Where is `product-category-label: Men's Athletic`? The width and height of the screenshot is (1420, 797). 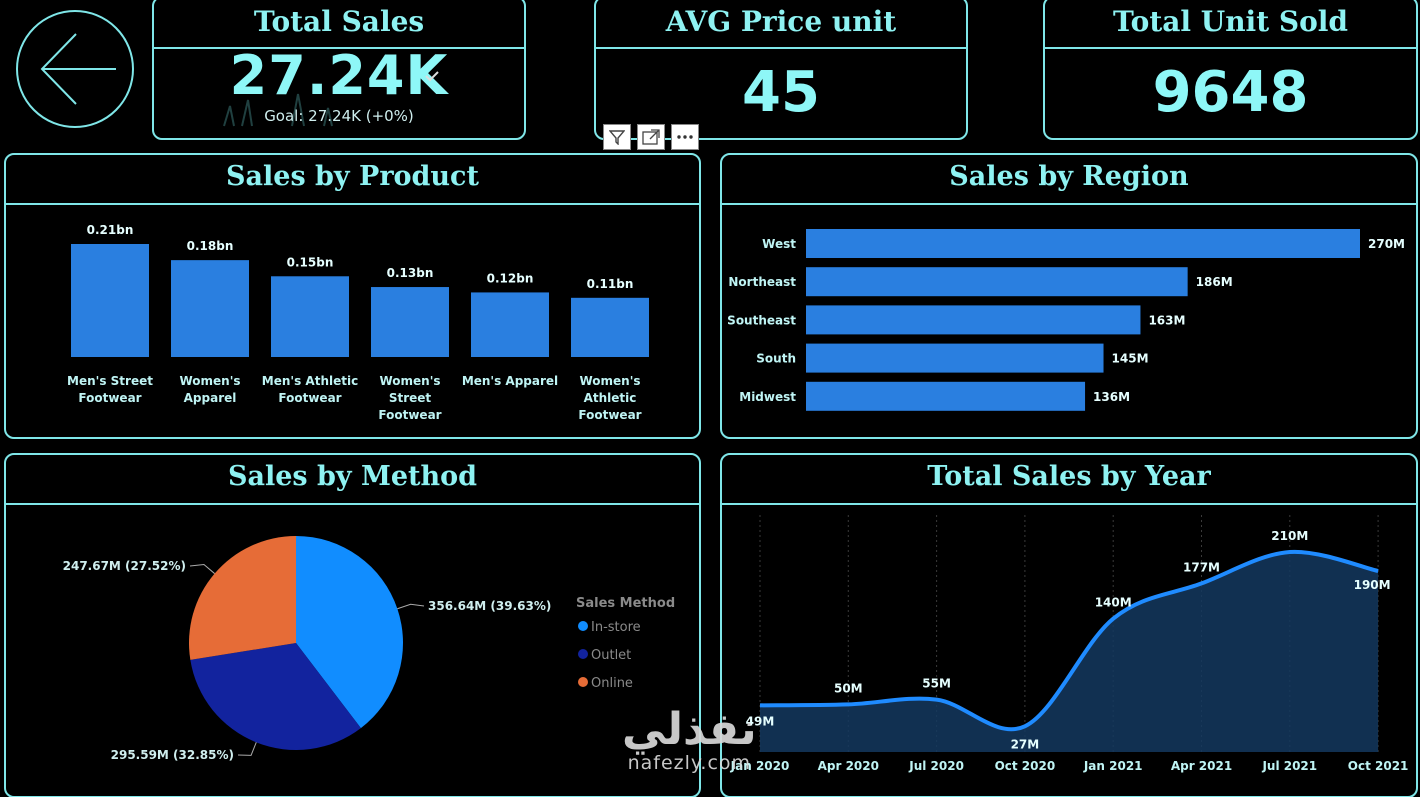 product-category-label: Men's Athletic is located at coordinates (310, 381).